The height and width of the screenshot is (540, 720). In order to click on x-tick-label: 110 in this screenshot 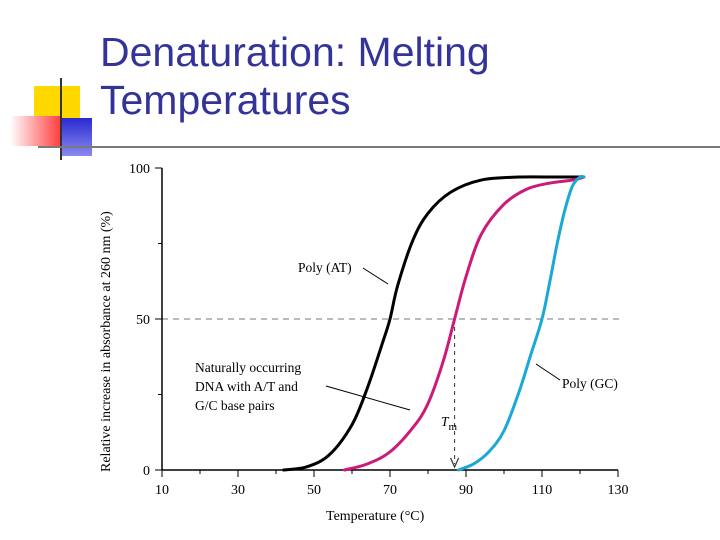, I will do `click(542, 490)`.